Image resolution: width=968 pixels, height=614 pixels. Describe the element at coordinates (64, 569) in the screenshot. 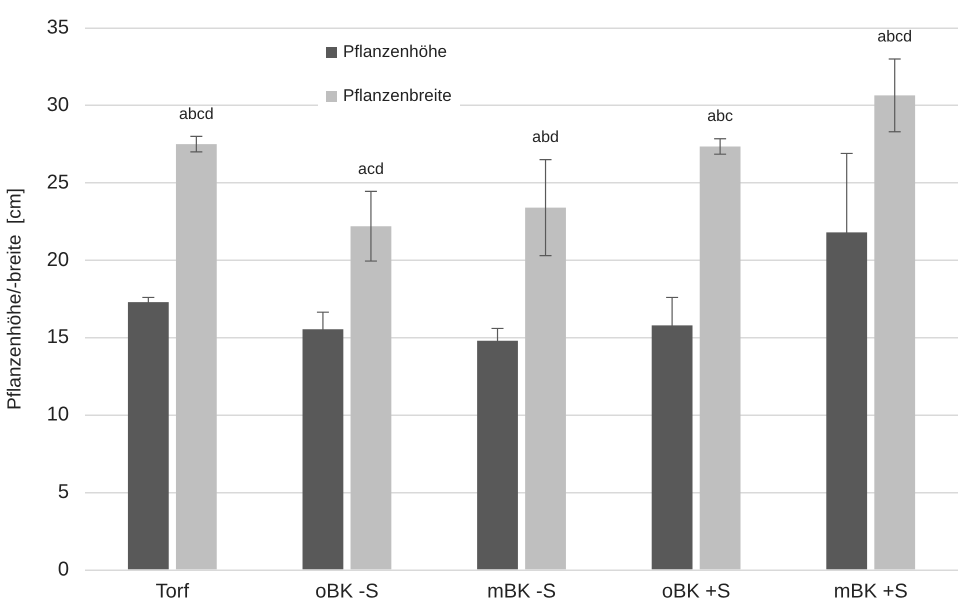

I see `y-tick-label: 0` at that location.